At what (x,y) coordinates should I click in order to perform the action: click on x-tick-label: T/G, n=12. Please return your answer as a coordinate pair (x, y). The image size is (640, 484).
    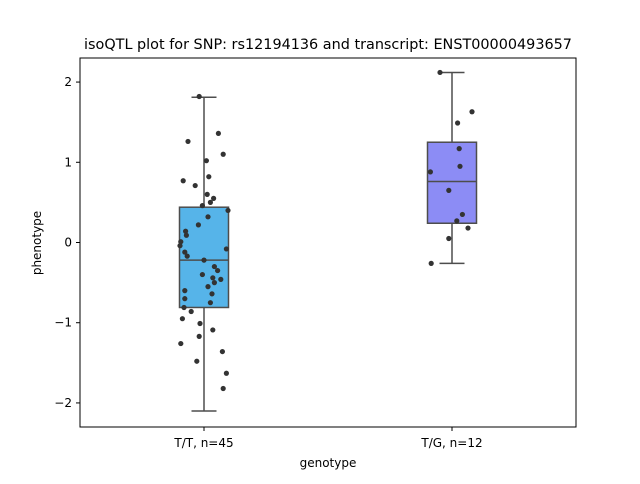
    Looking at the image, I should click on (451, 443).